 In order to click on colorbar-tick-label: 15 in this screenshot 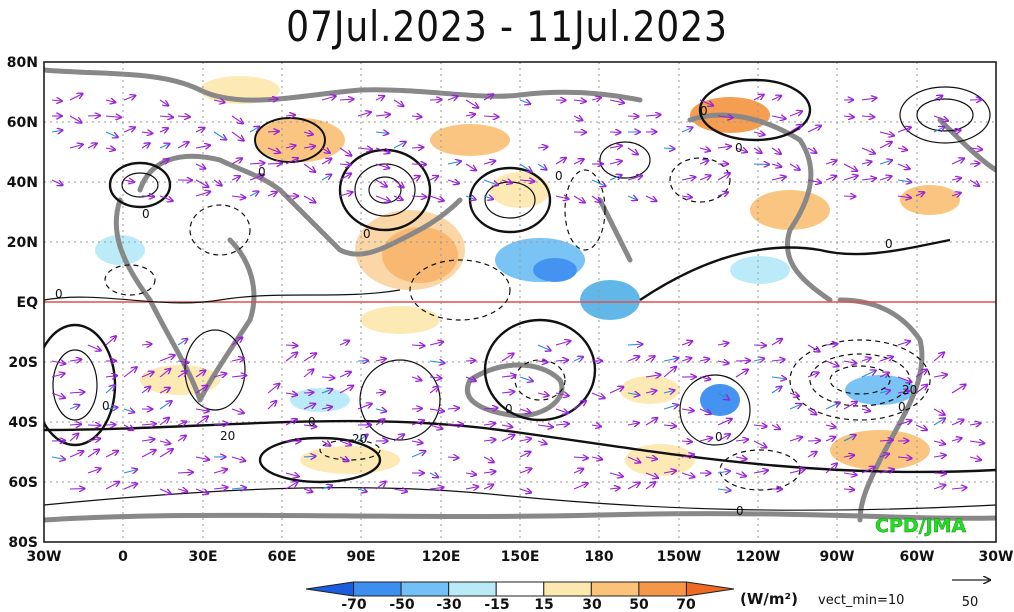, I will do `click(543, 604)`.